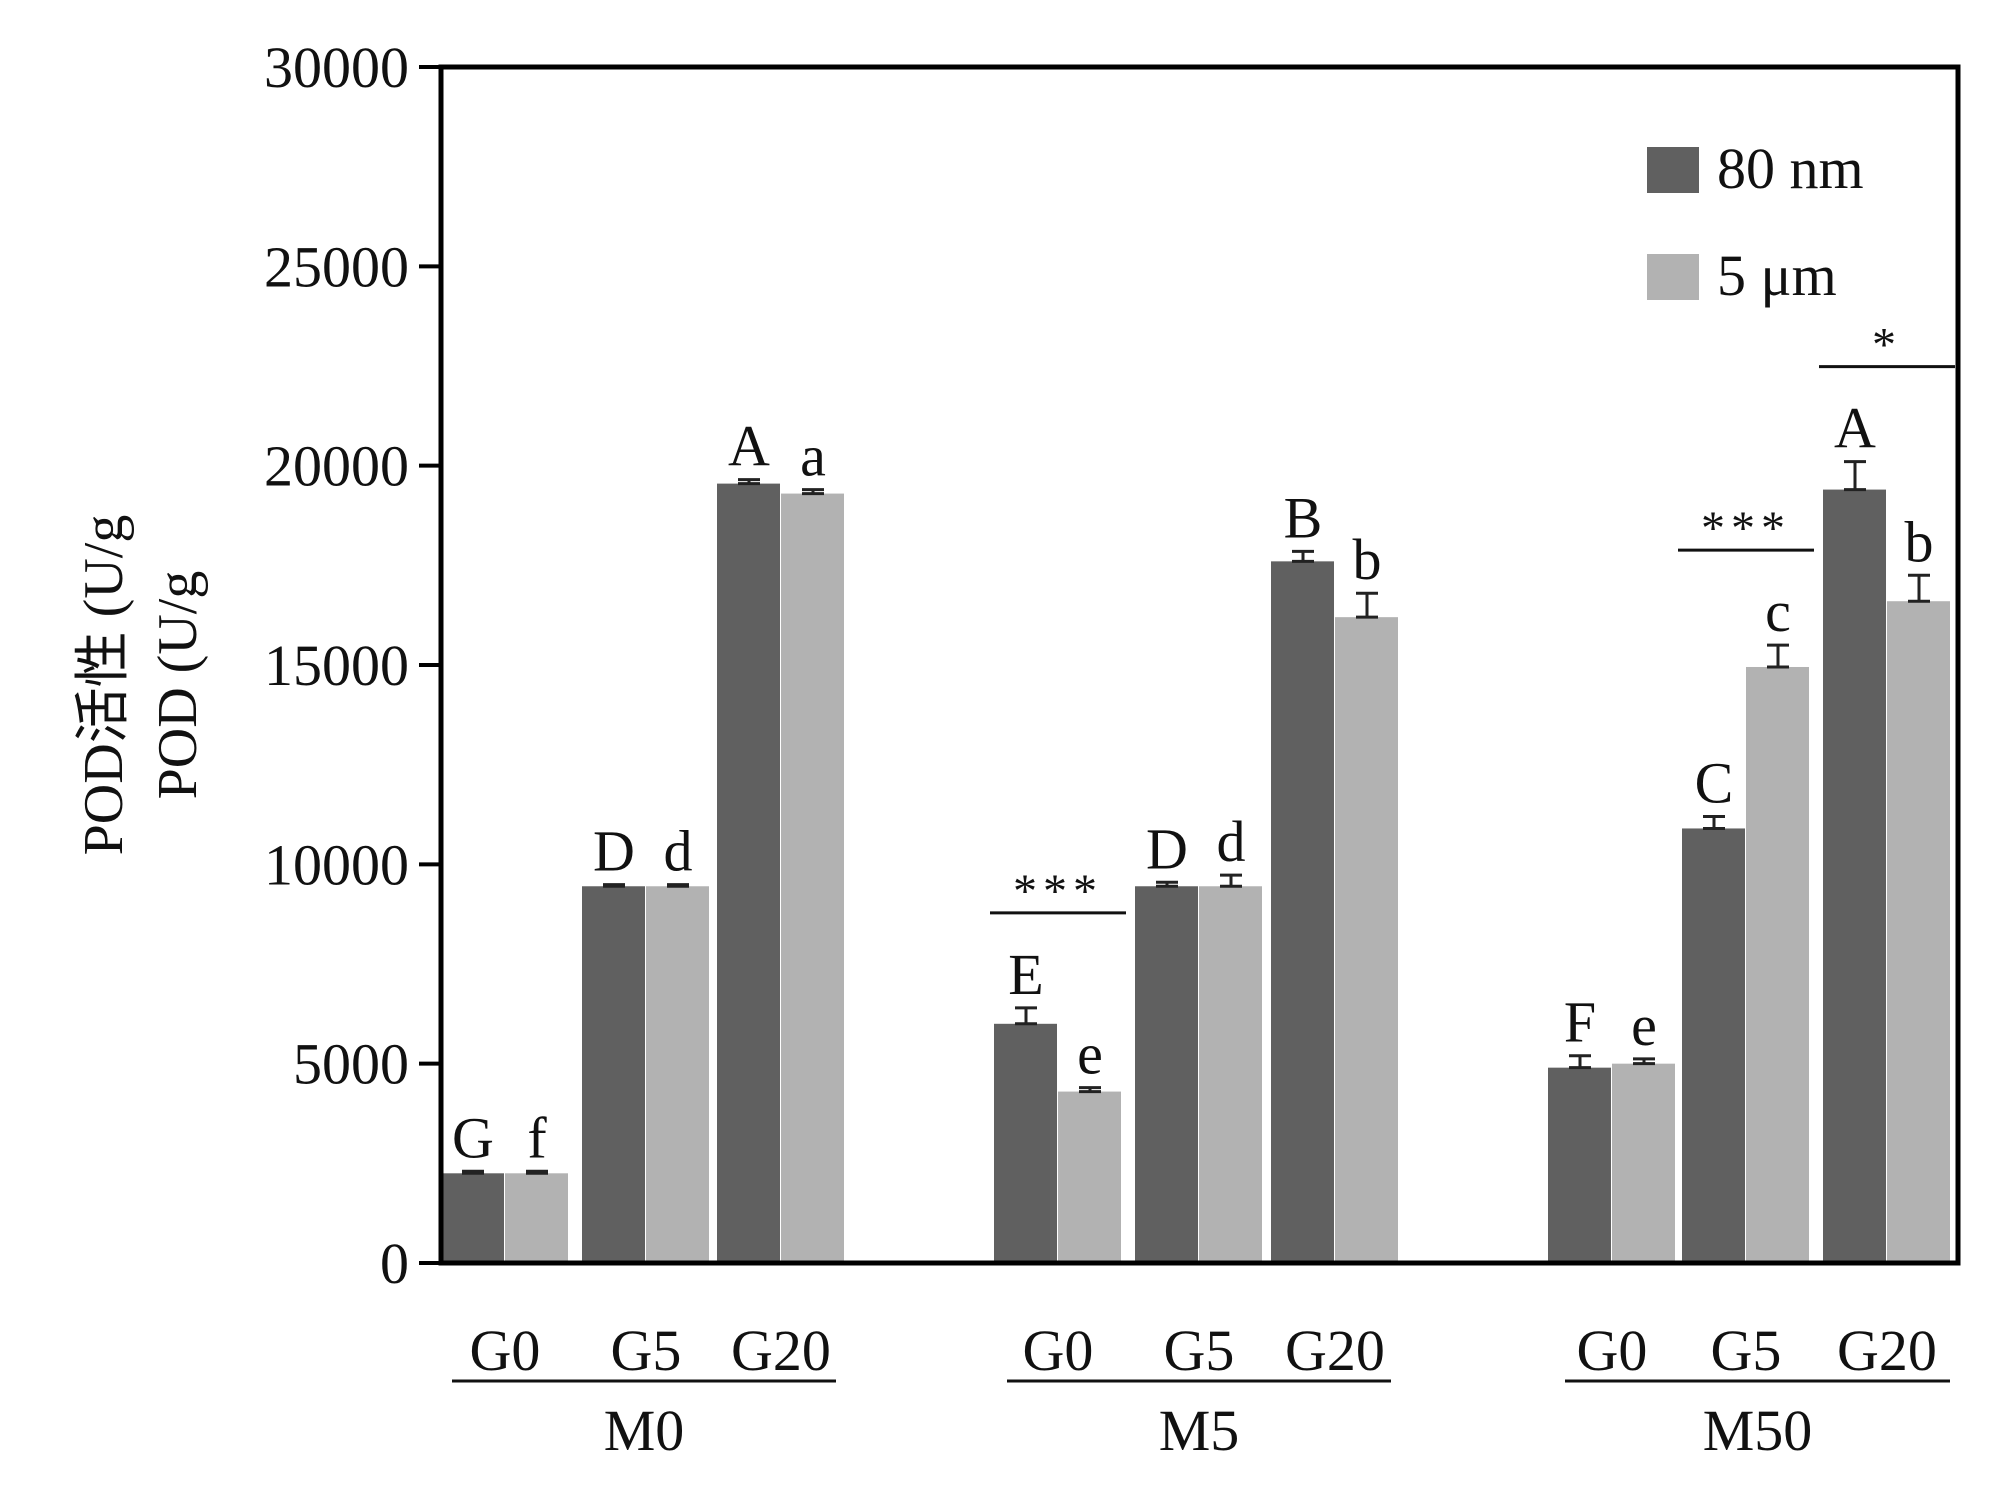  I want to click on y-axis-label: POD活性 (U/g POD (U/g, so click(141, 685).